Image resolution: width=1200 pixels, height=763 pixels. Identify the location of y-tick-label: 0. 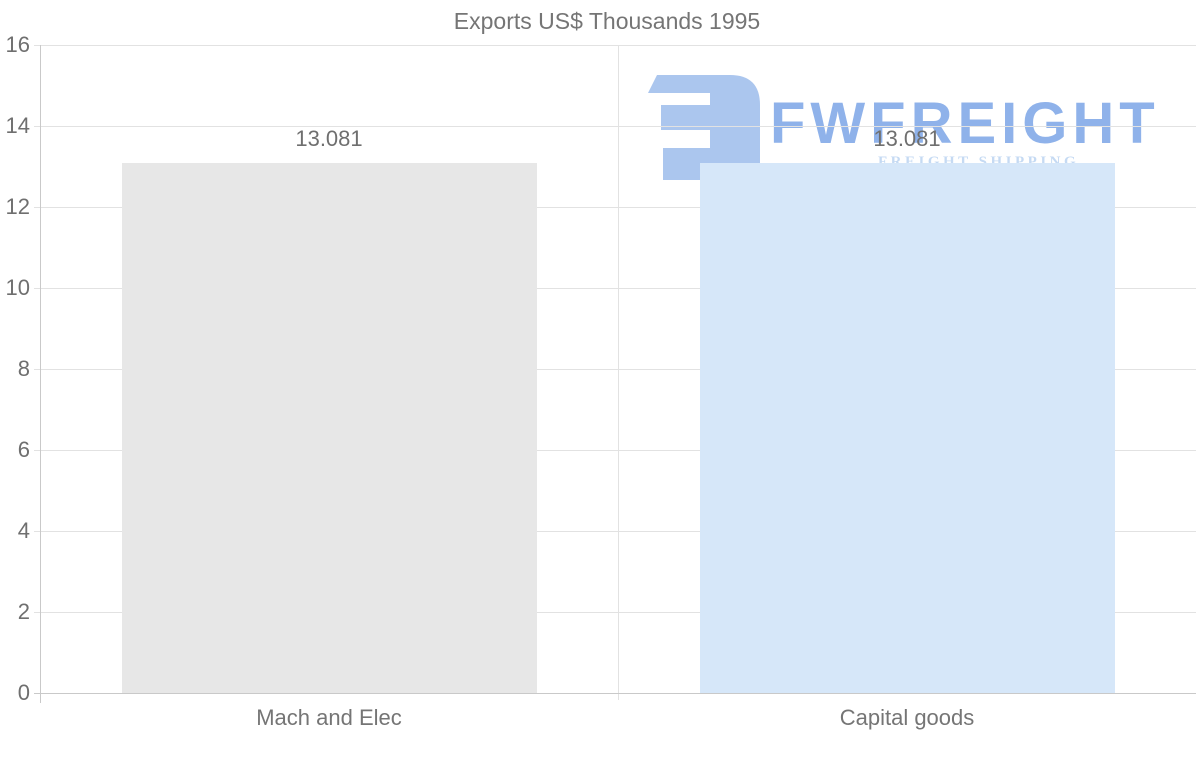
(23, 692).